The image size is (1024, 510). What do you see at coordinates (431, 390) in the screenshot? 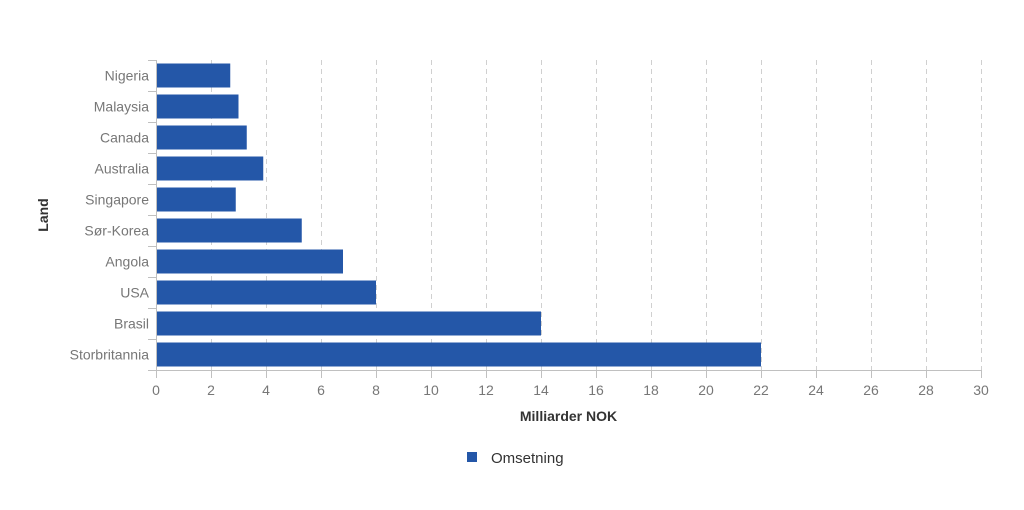
I see `x-tick-label: 10` at bounding box center [431, 390].